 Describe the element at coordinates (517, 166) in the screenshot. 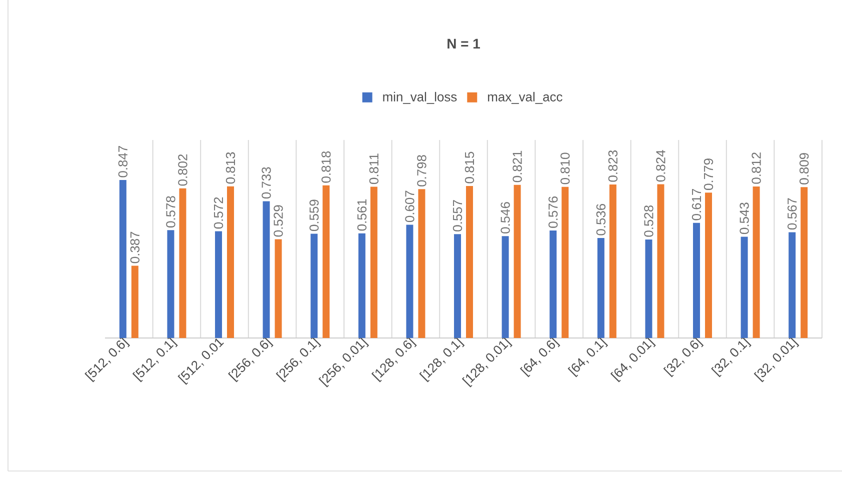

I see `data-label: 0.821` at that location.